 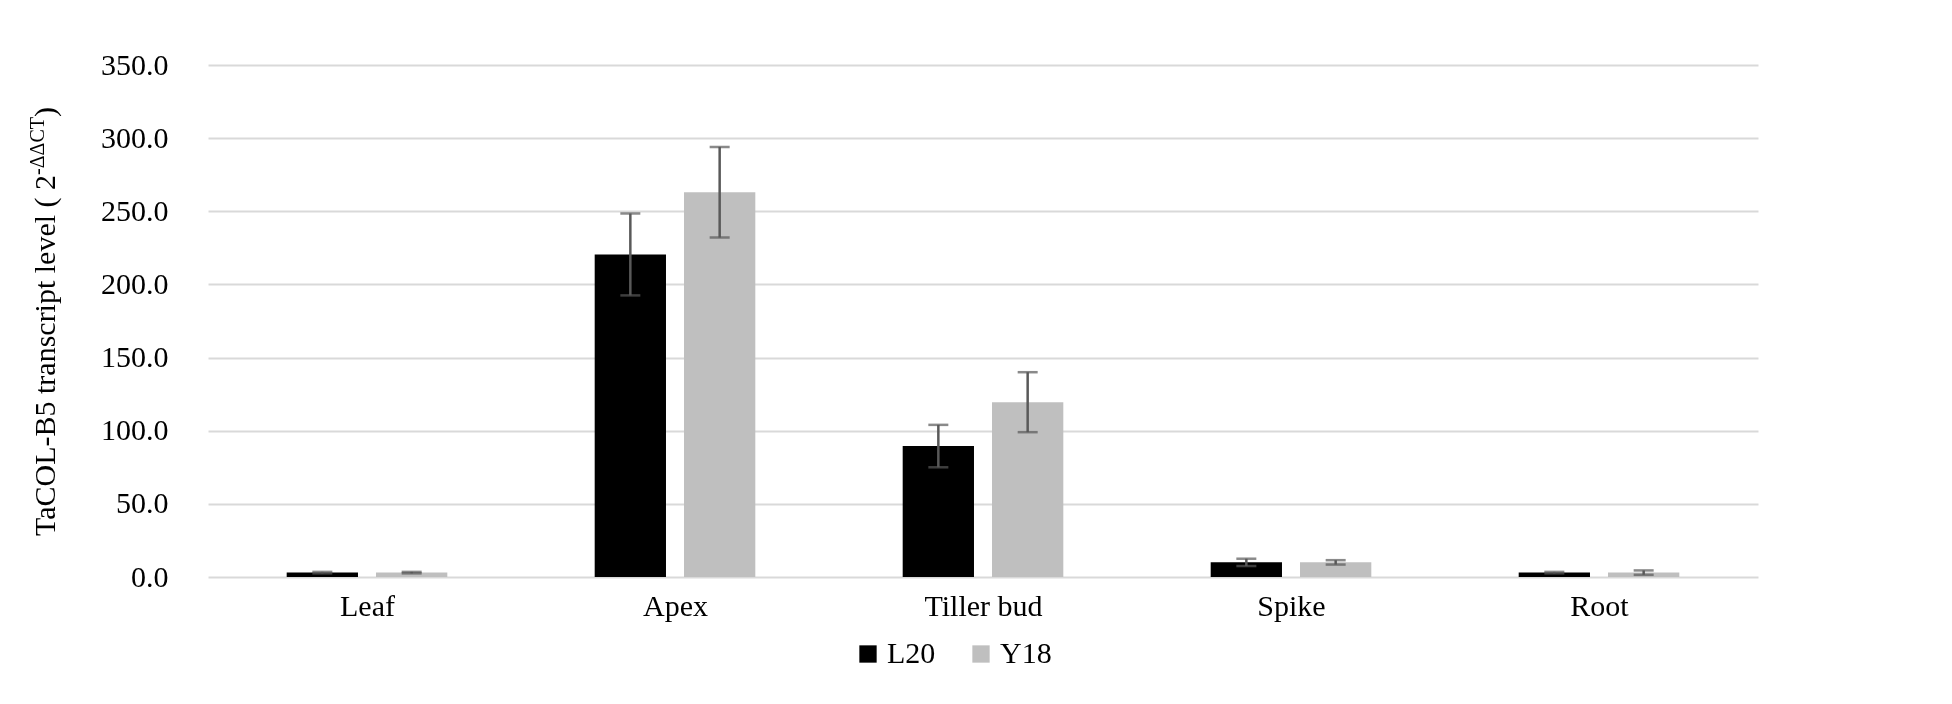 I want to click on x-tick-label: Spike, so click(x=1291, y=605).